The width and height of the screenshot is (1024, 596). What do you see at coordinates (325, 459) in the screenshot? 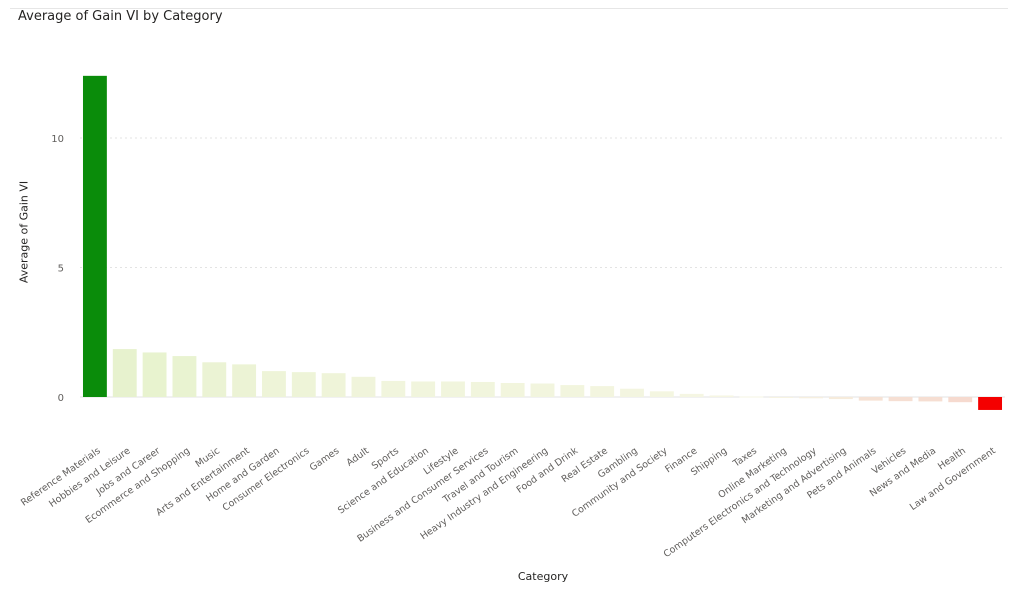
I see `x-tick-label: Games` at bounding box center [325, 459].